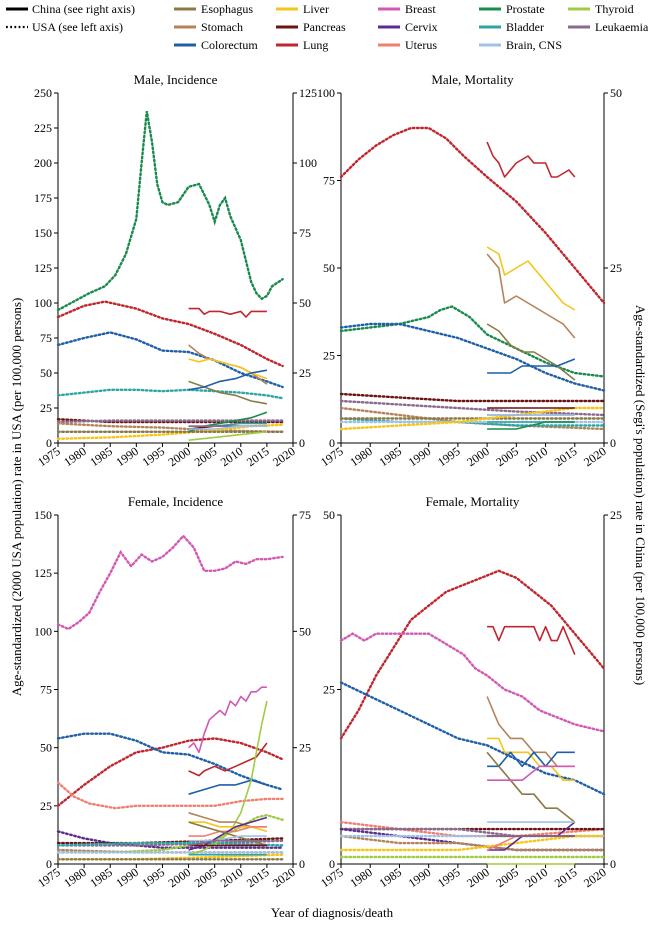  I want to click on china-series-leukaemia, so click(227, 843).